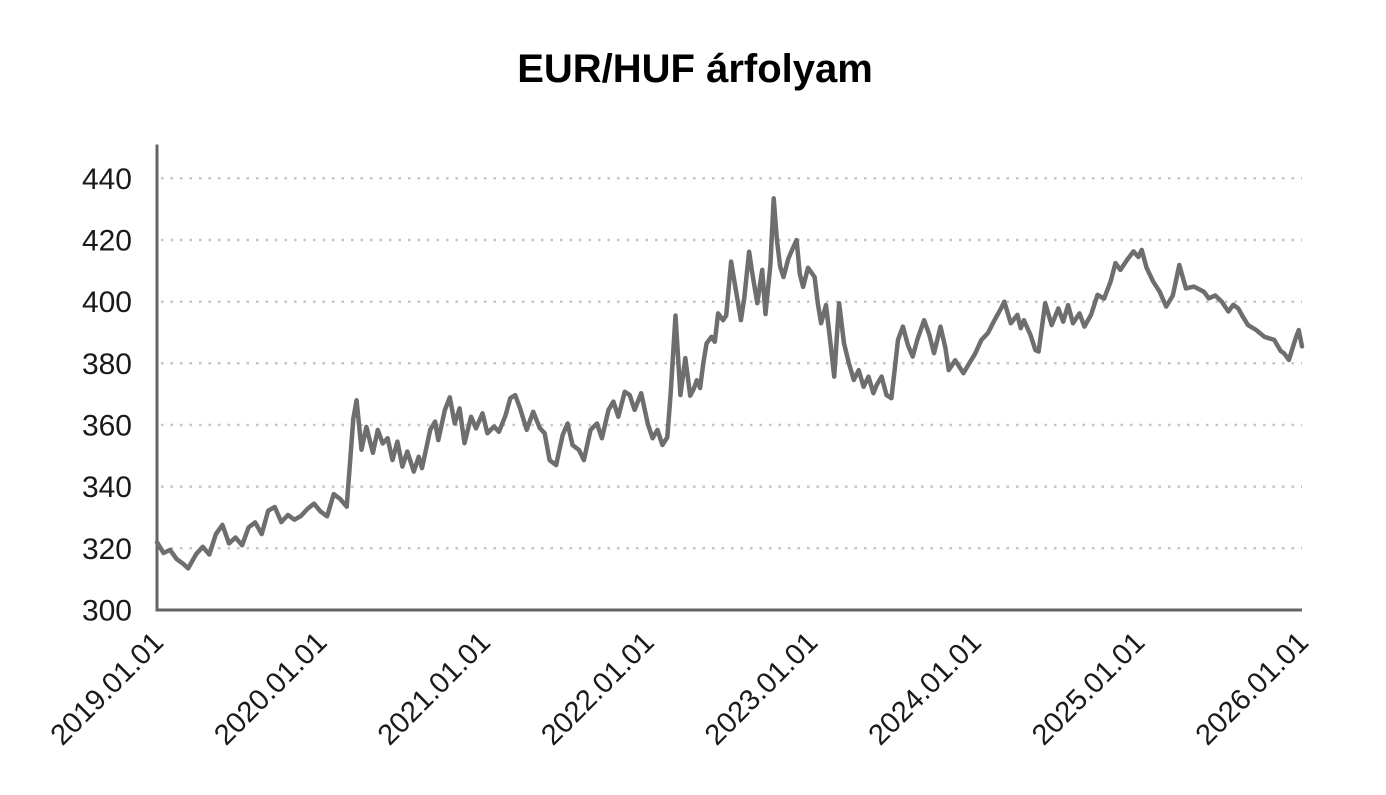 The height and width of the screenshot is (795, 1386). I want to click on x-tick-label-2025.01.01: 2025.01.01, so click(1088, 688).